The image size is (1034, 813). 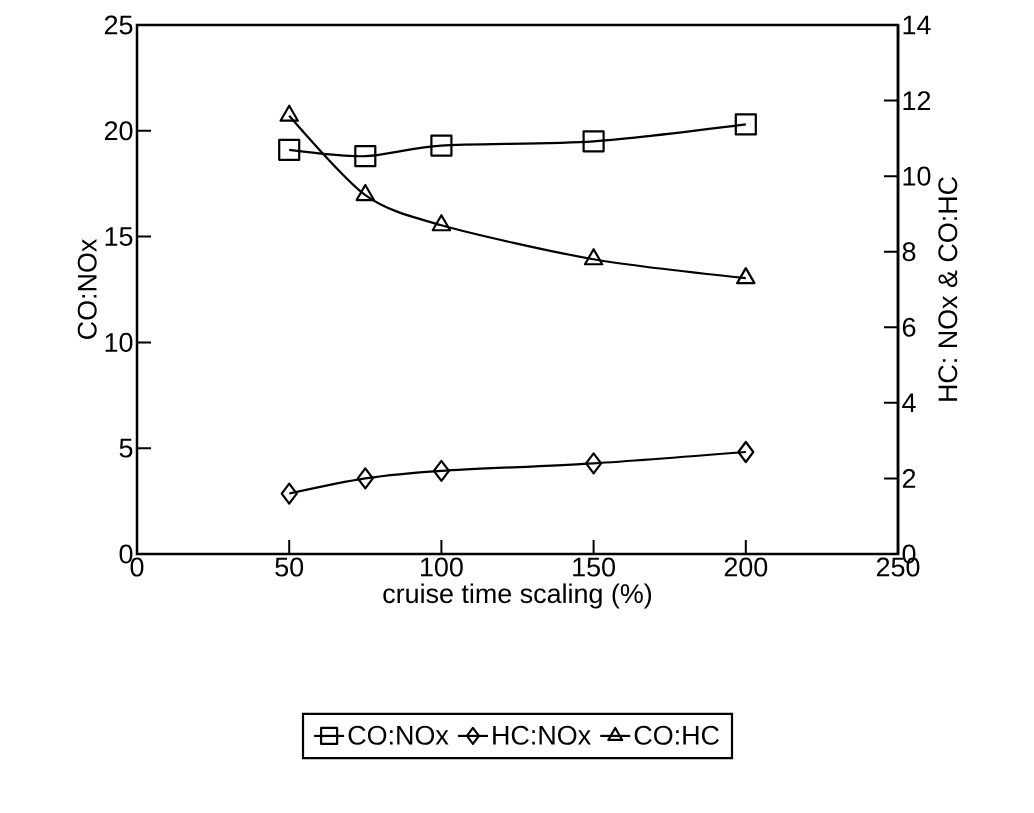 I want to click on x-tick-label: 150, so click(x=594, y=567).